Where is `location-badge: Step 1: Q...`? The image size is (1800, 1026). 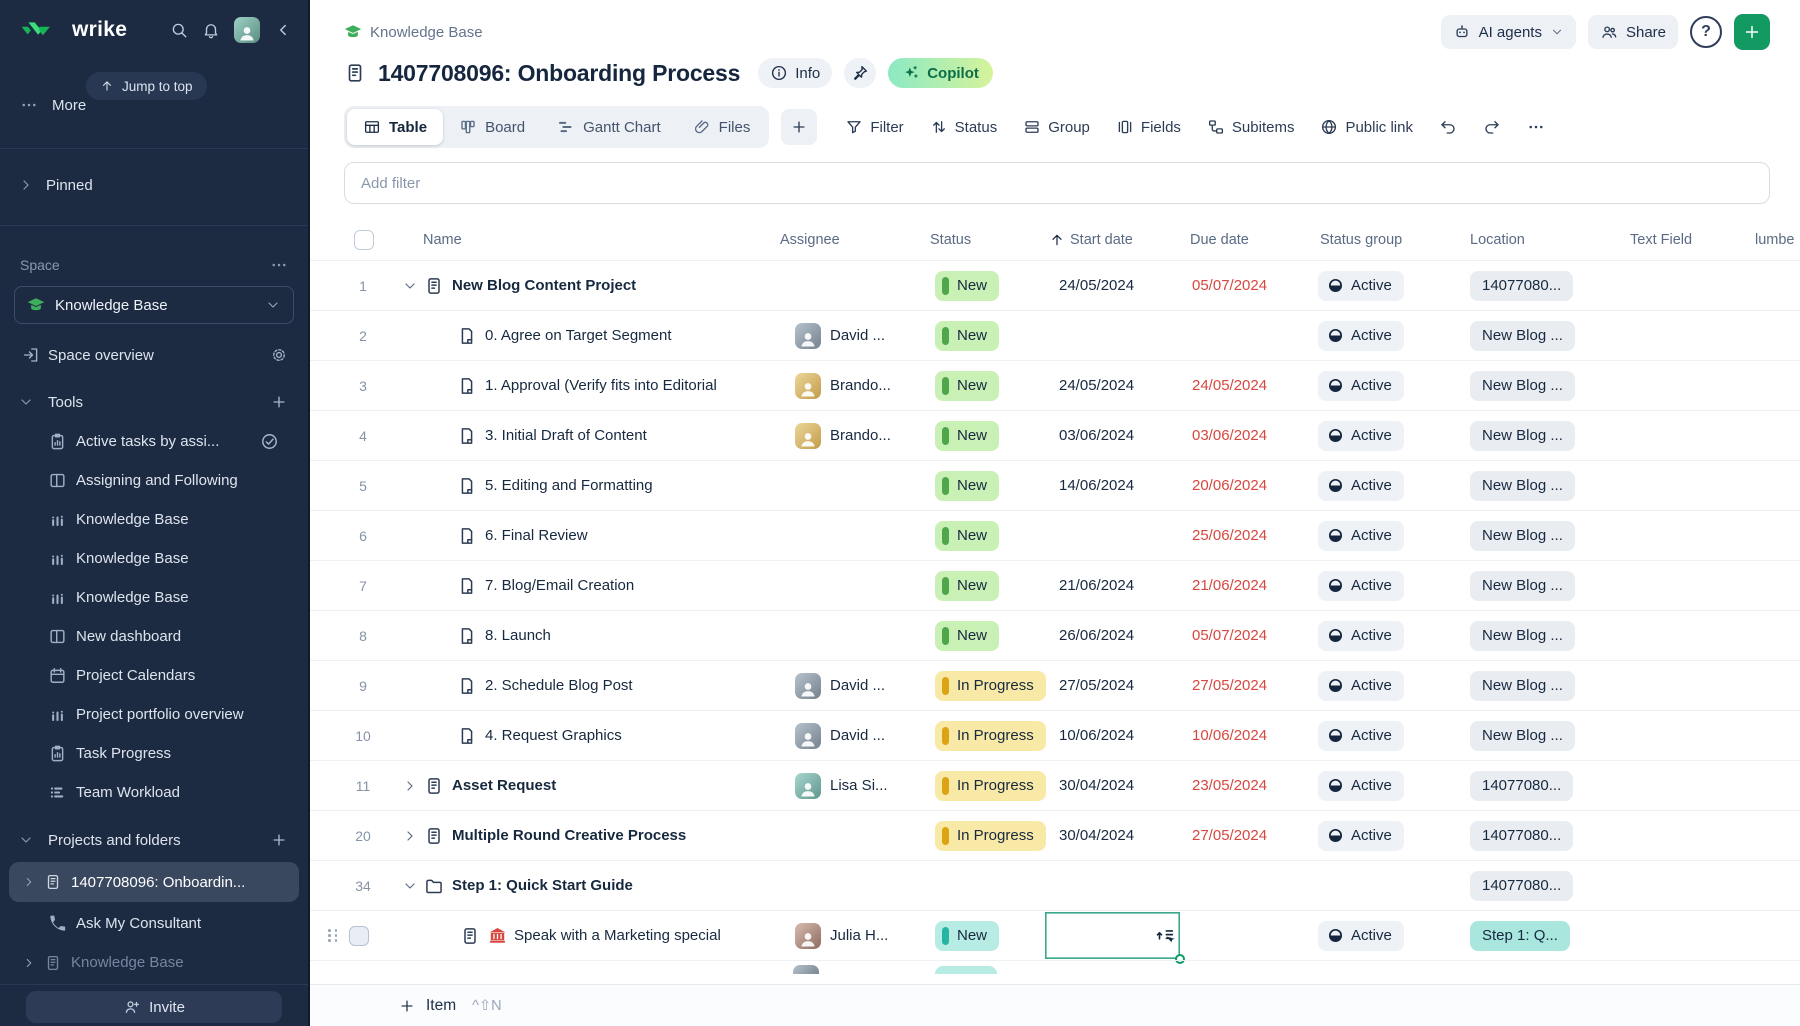
location-badge: Step 1: Q... is located at coordinates (1520, 935).